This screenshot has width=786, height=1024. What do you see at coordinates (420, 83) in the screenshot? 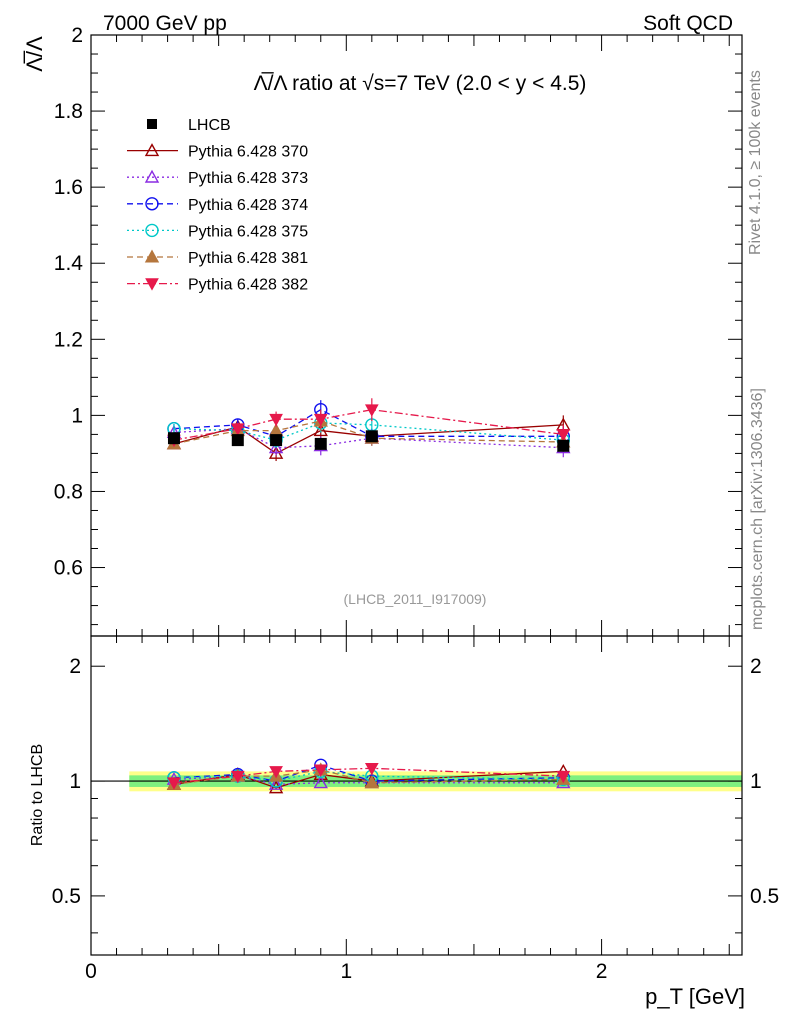
I see `plot-title: Λ̅/Λ ratio at √s=7 TeV (2.0 < y < 4.5)` at bounding box center [420, 83].